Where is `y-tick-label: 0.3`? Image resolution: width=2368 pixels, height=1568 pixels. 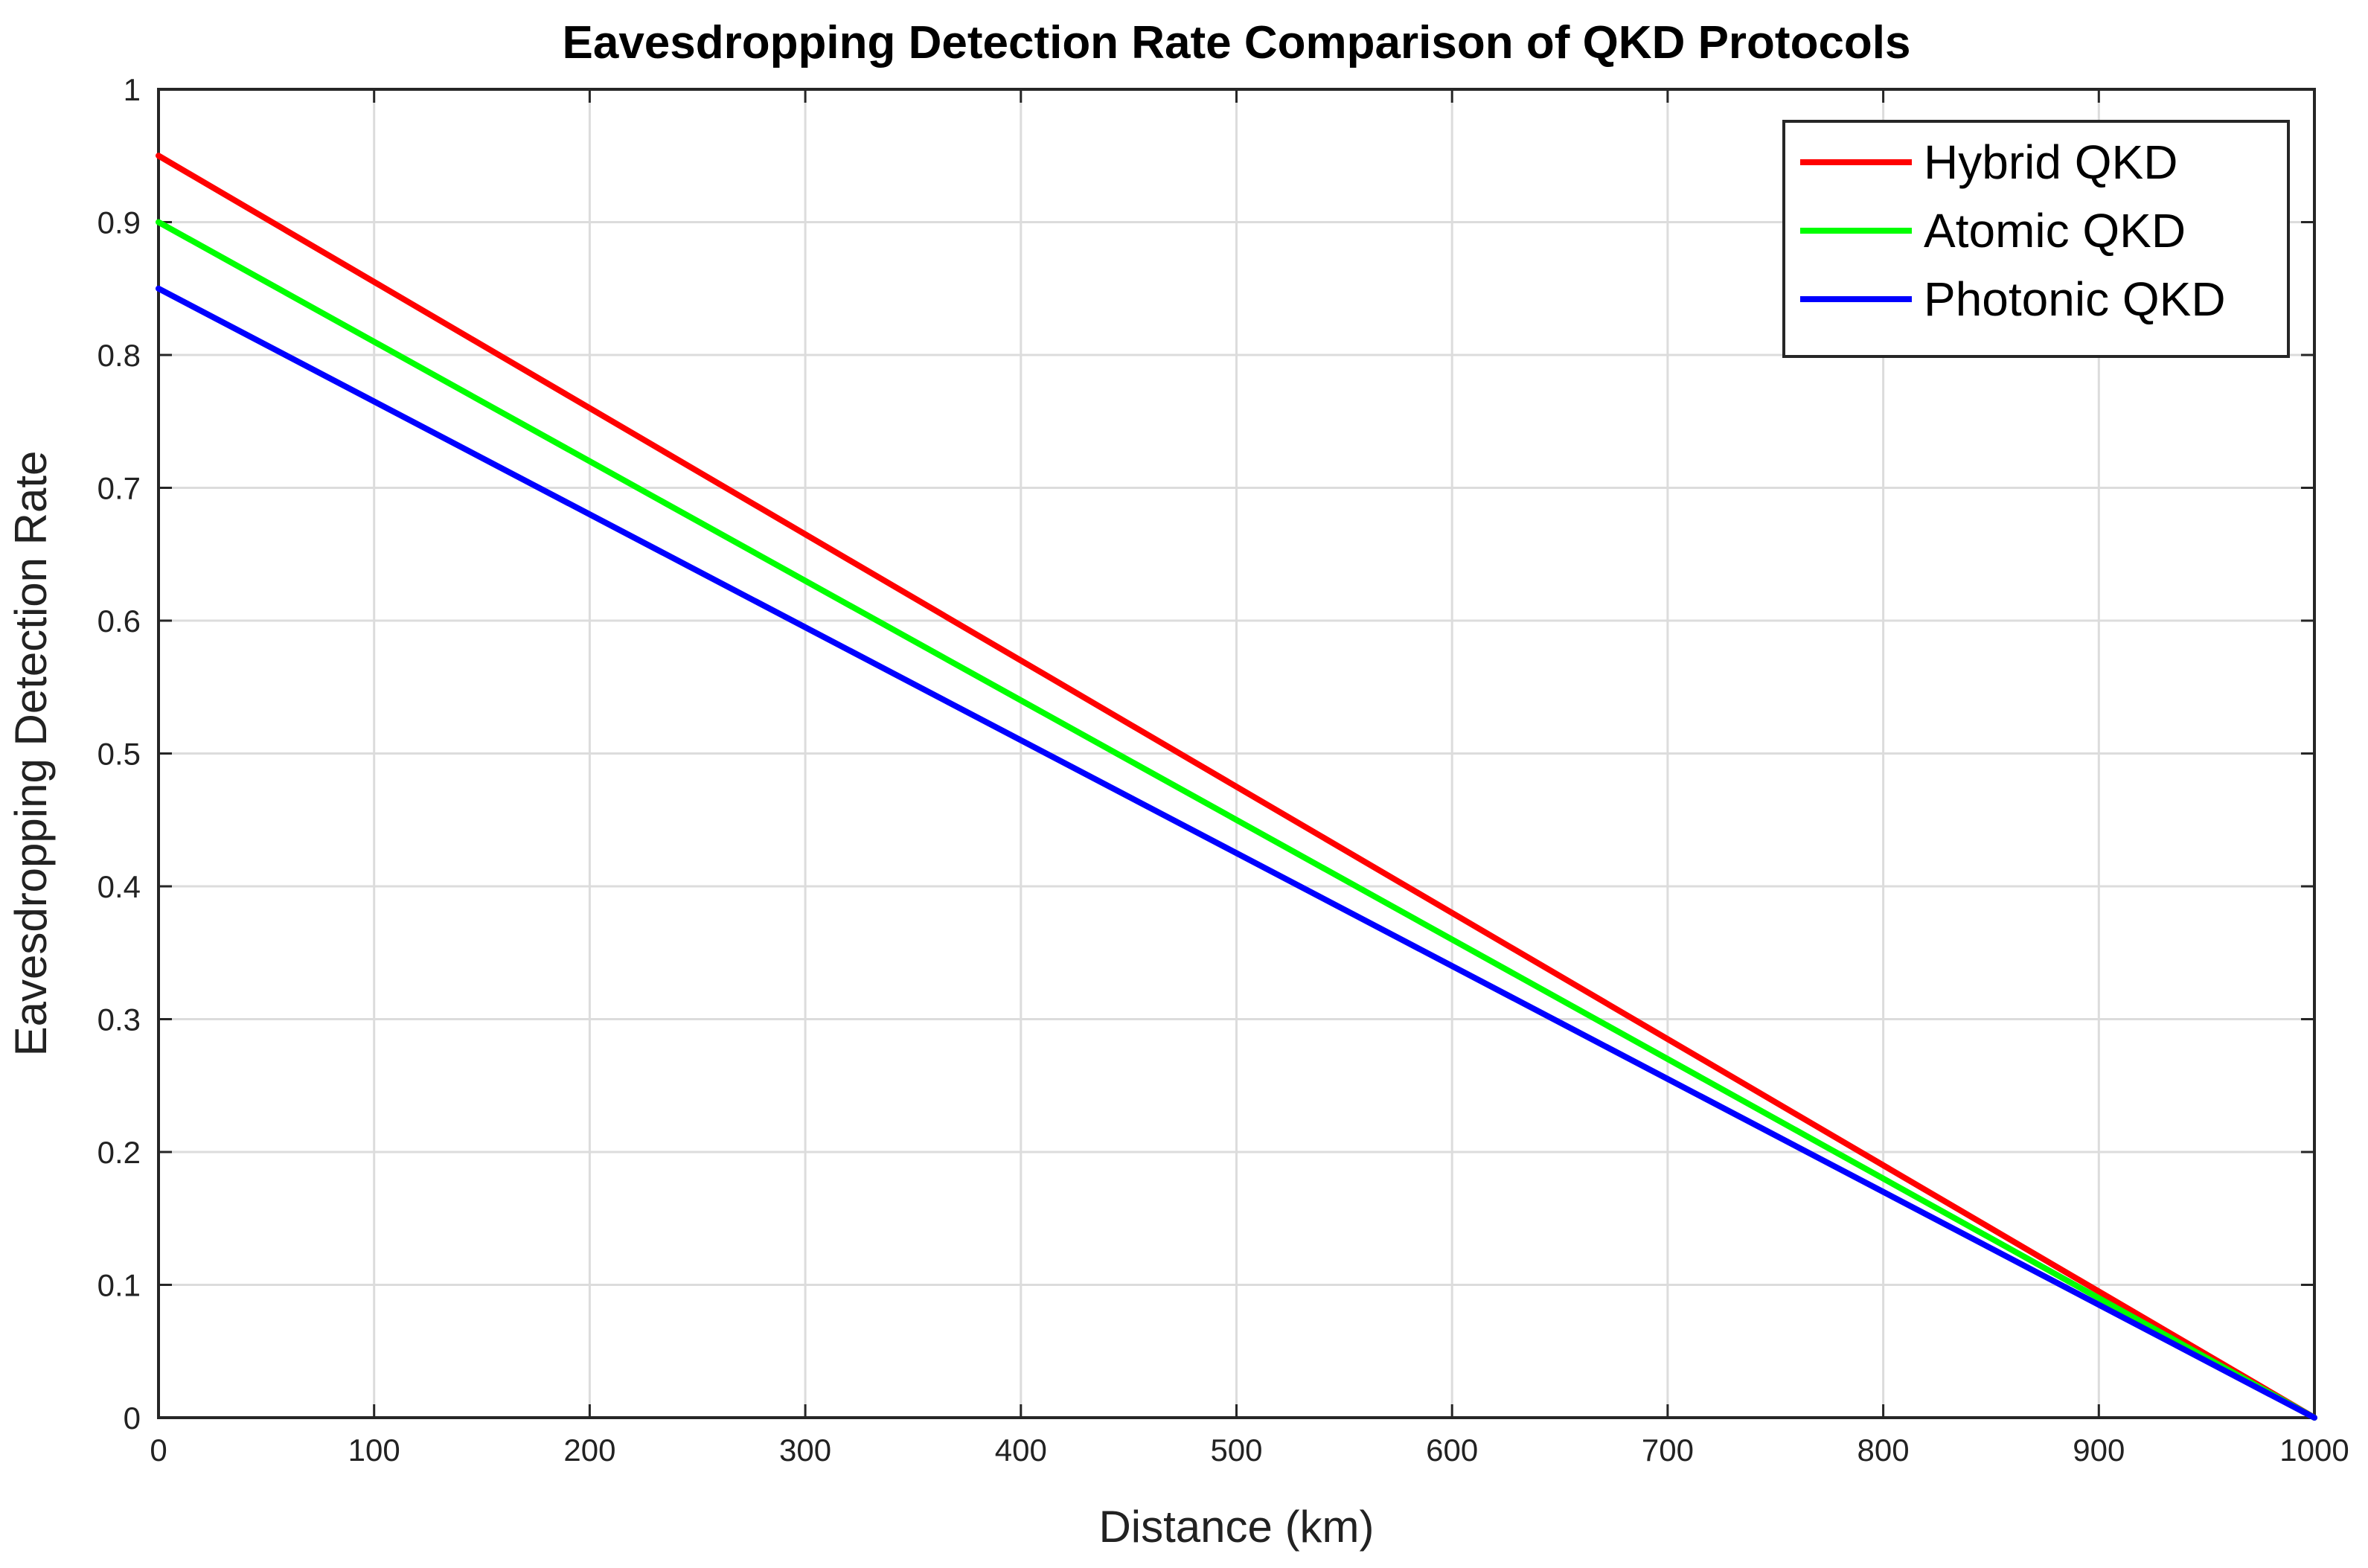 y-tick-label: 0.3 is located at coordinates (119, 1019).